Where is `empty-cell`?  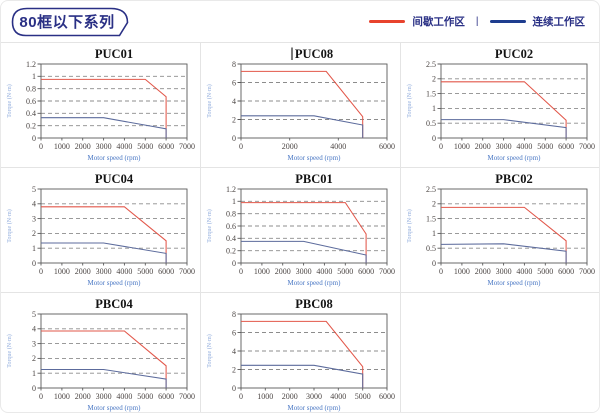
empty-cell is located at coordinates (500, 352).